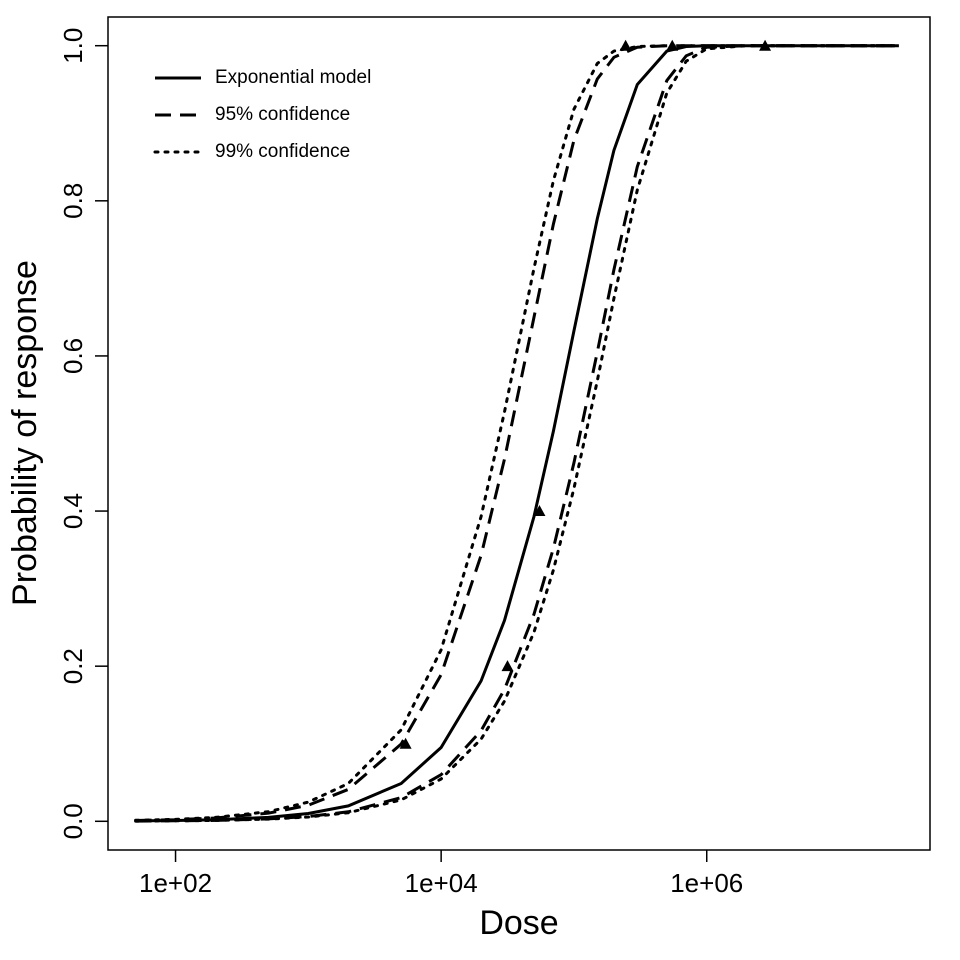 The width and height of the screenshot is (960, 960). I want to click on y-tick-label: 0.0, so click(73, 821).